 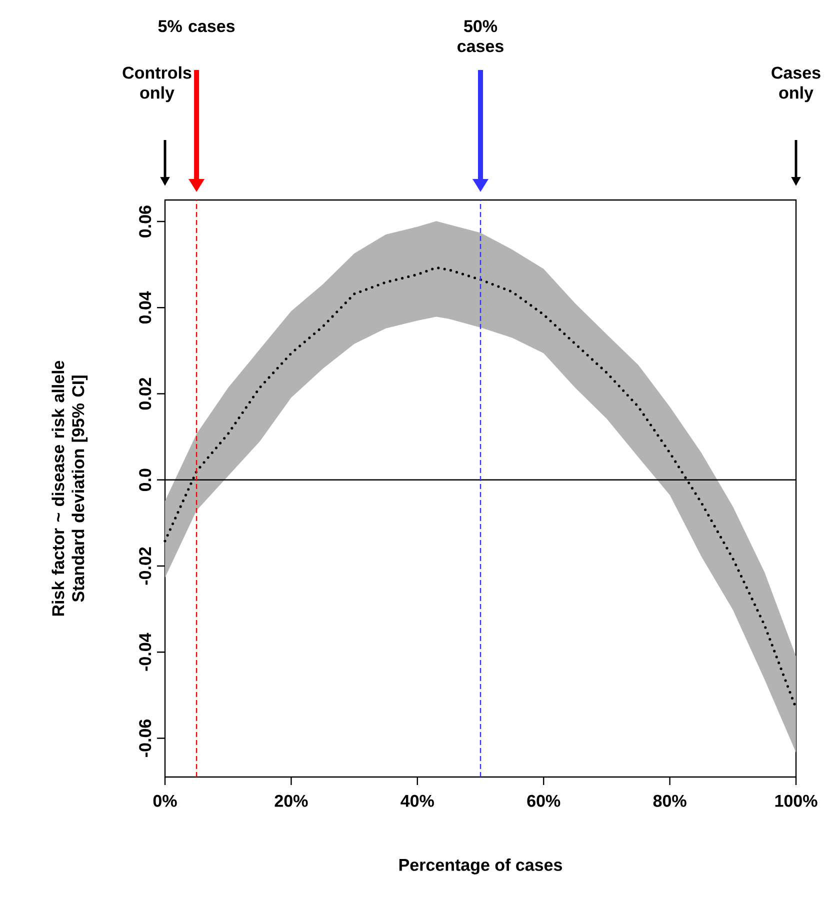 I want to click on x-tick-label: 60%, so click(x=543, y=800).